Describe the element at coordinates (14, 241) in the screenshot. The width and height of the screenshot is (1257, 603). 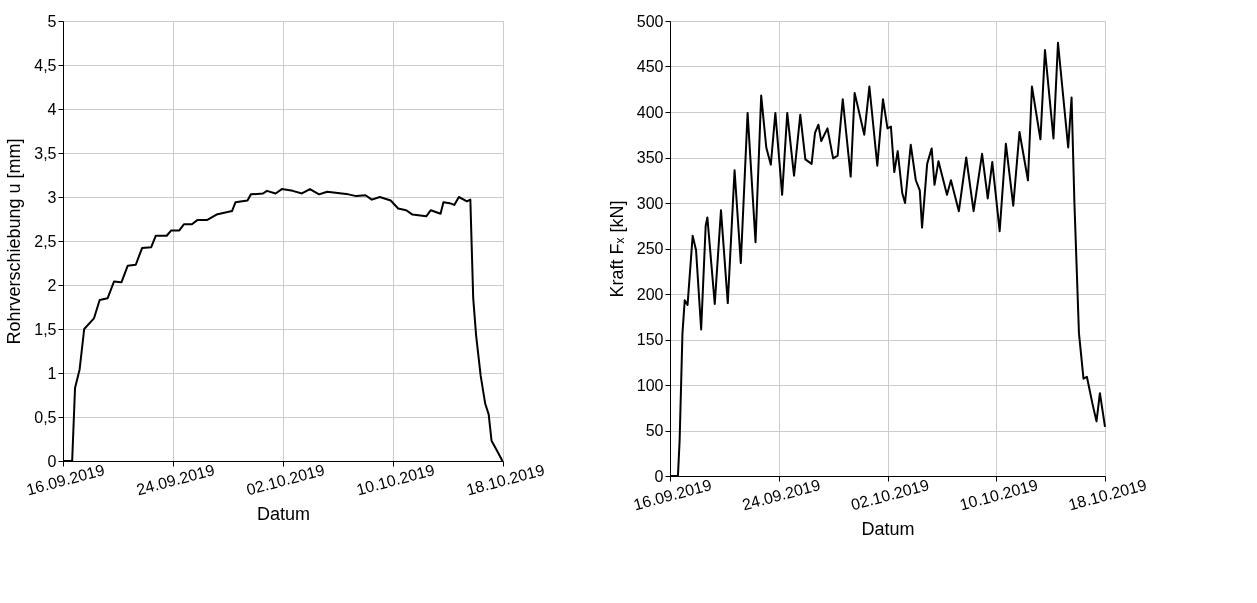
I see `y-axis-title: Rohrverschiebung u [mm]` at that location.